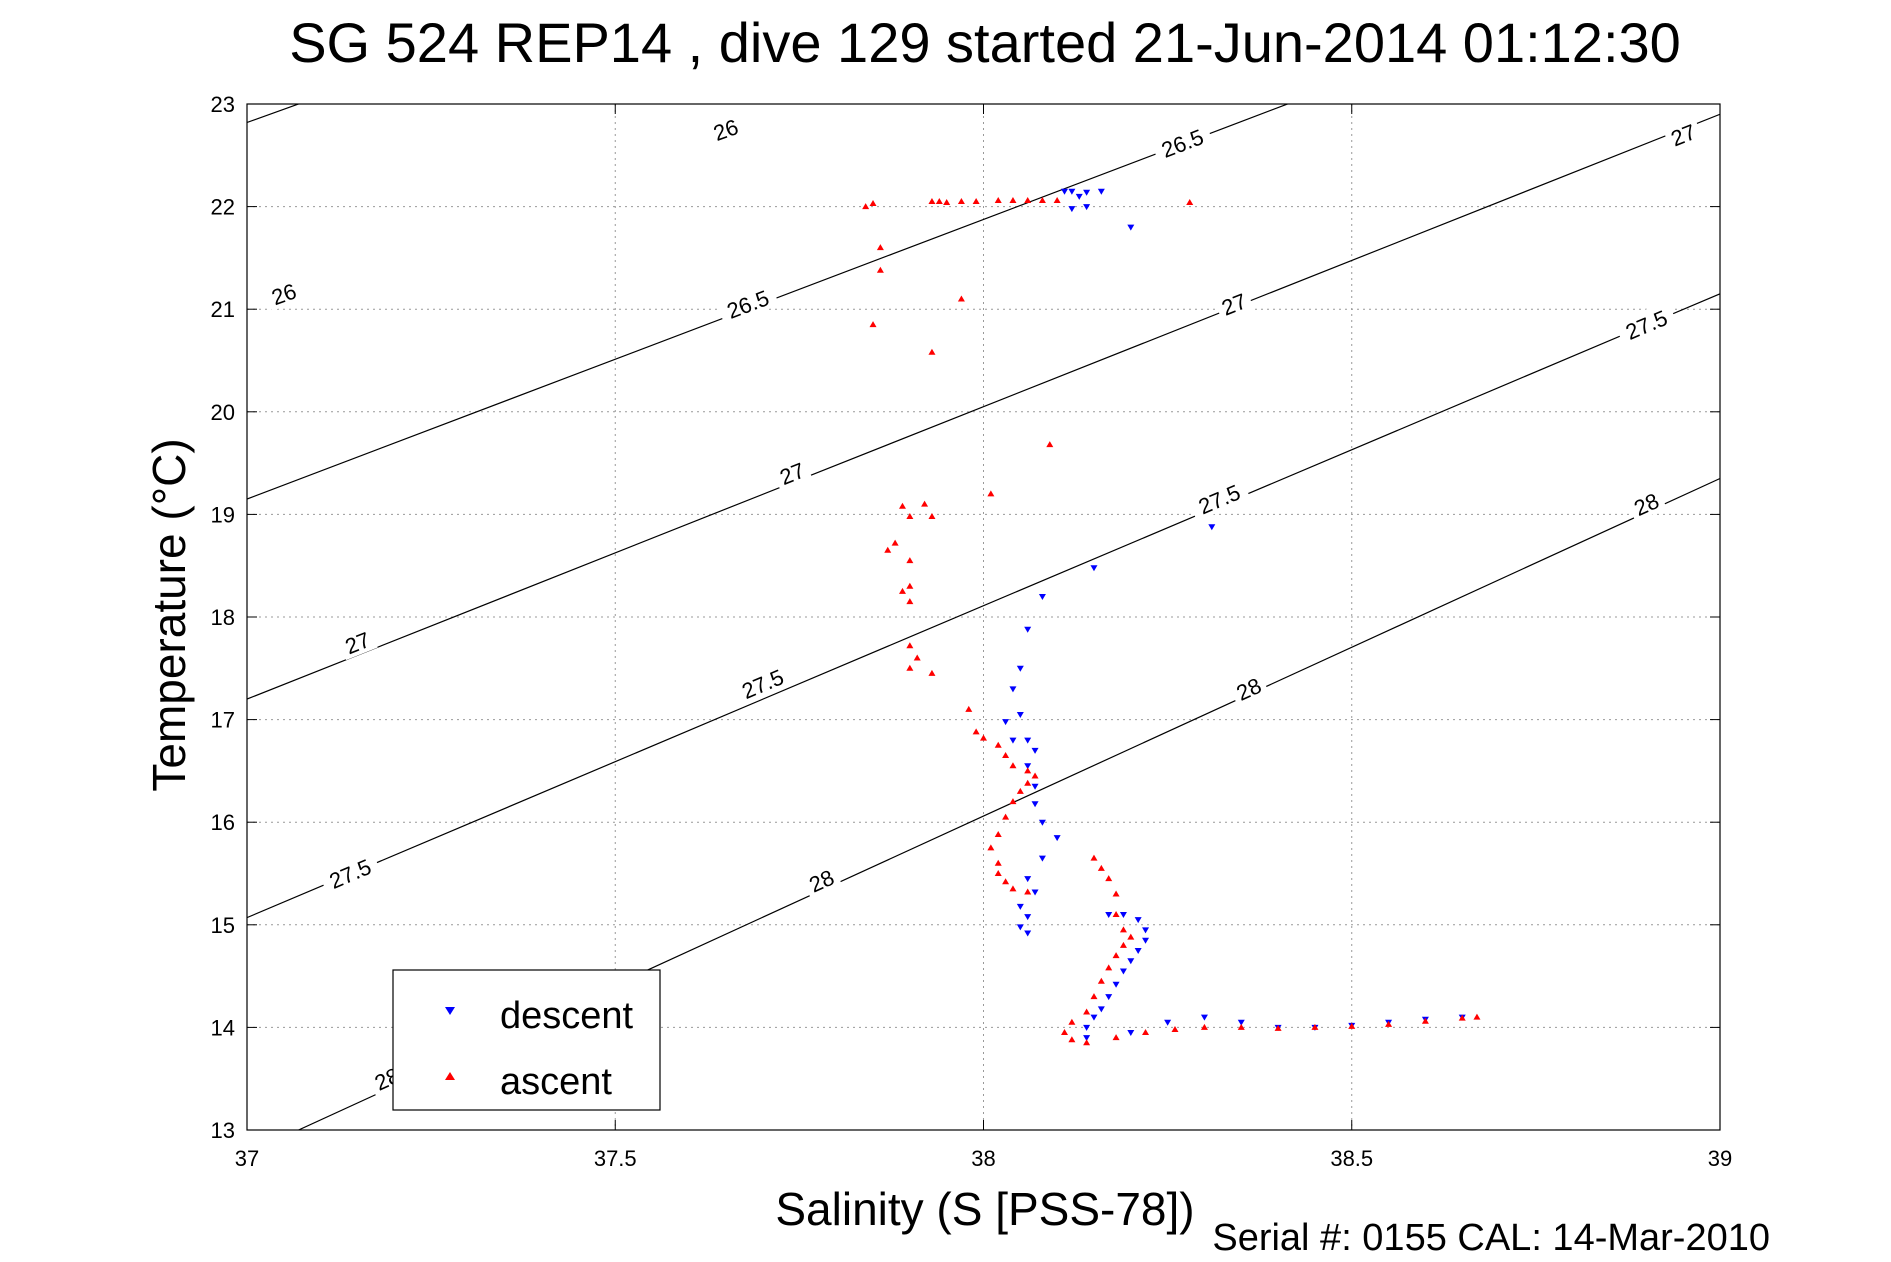 This screenshot has width=1891, height=1262. Describe the element at coordinates (223, 514) in the screenshot. I see `y-tick-label: 19` at that location.